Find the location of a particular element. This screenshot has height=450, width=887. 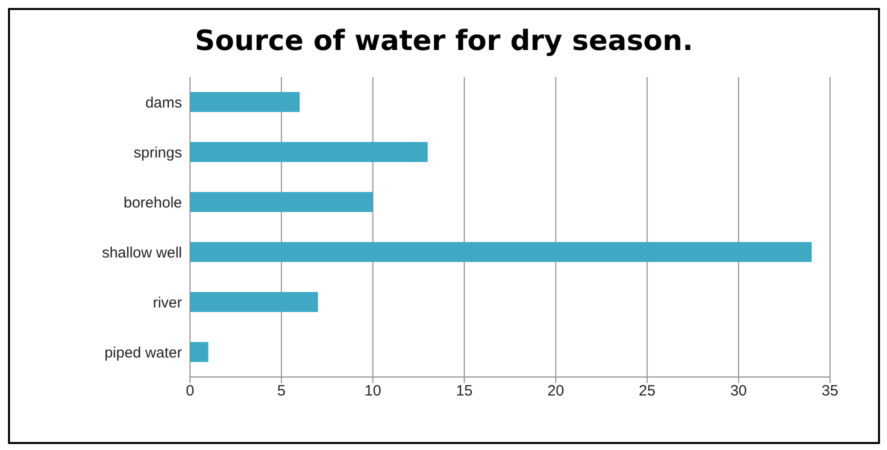

x-tick-label: 25 is located at coordinates (647, 391).